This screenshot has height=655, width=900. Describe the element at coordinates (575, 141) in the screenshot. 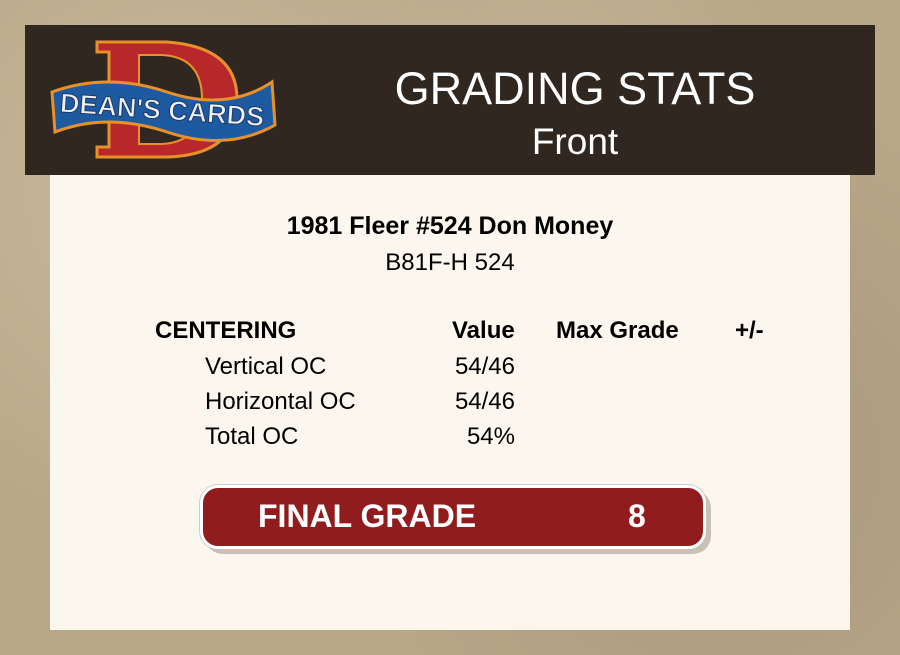

I see `page-subtitle: Front` at that location.